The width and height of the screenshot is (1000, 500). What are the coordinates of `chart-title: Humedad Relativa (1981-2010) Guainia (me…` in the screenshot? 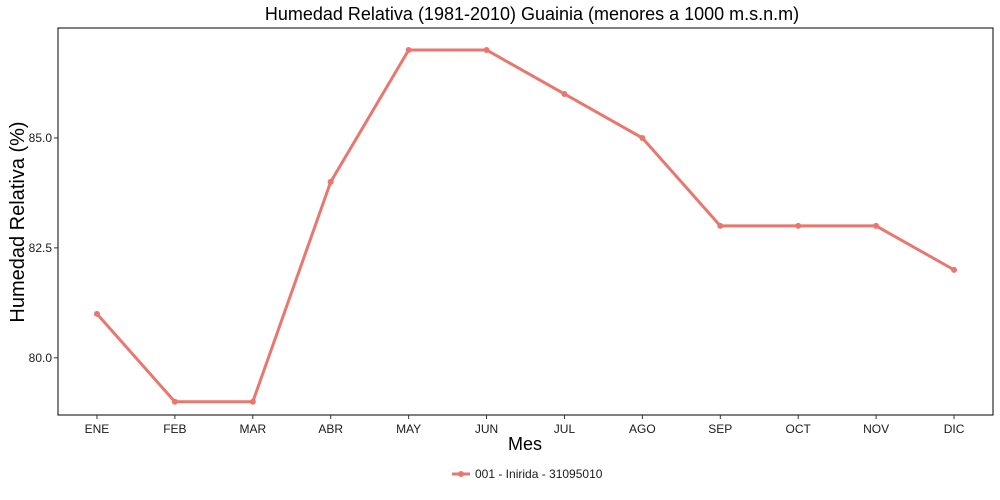 It's located at (532, 14).